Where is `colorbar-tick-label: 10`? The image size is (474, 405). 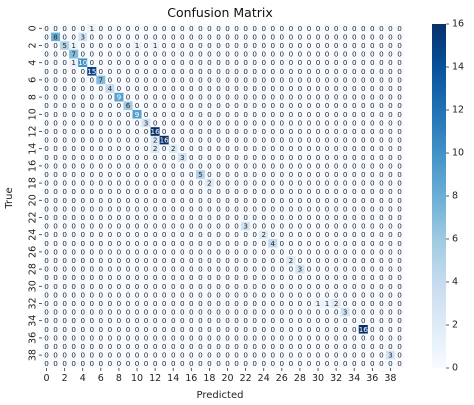 colorbar-tick-label: 10 is located at coordinates (458, 153).